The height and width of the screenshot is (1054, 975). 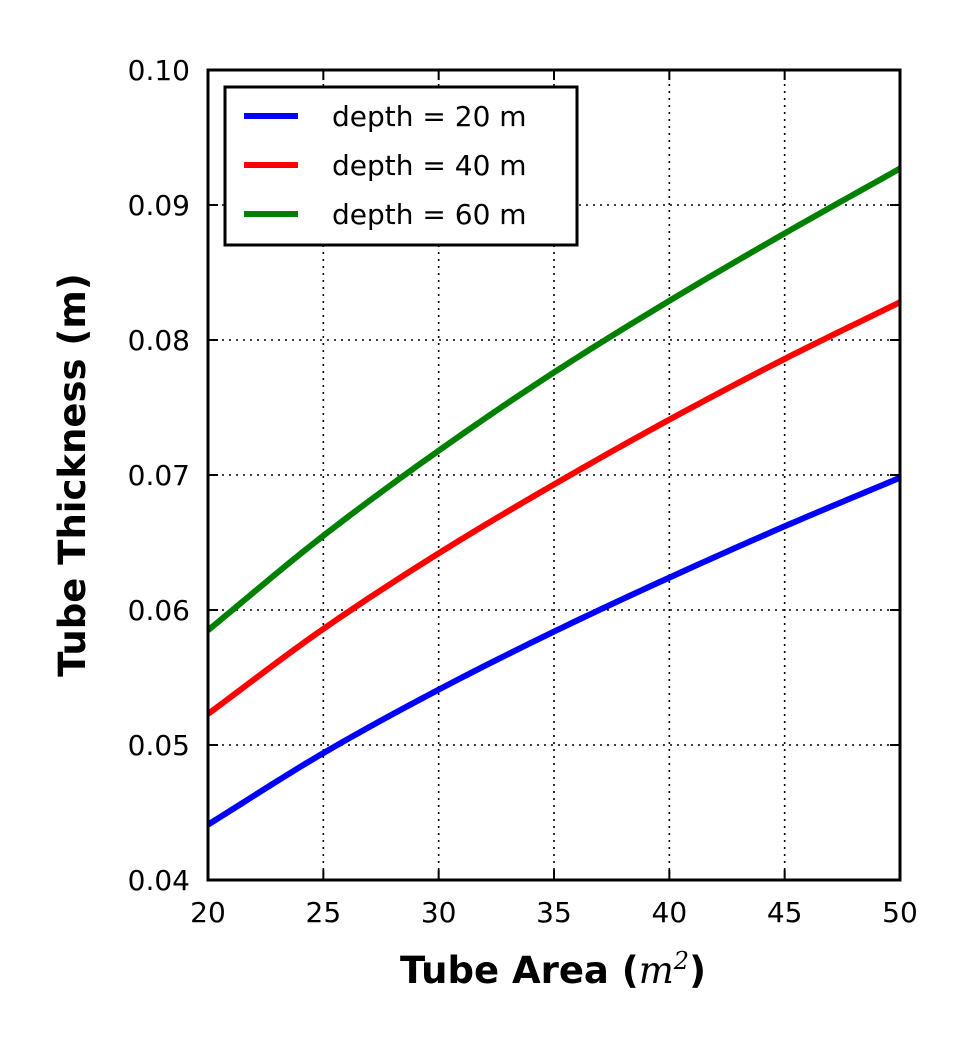 I want to click on x-tick-label: 35, so click(x=554, y=912).